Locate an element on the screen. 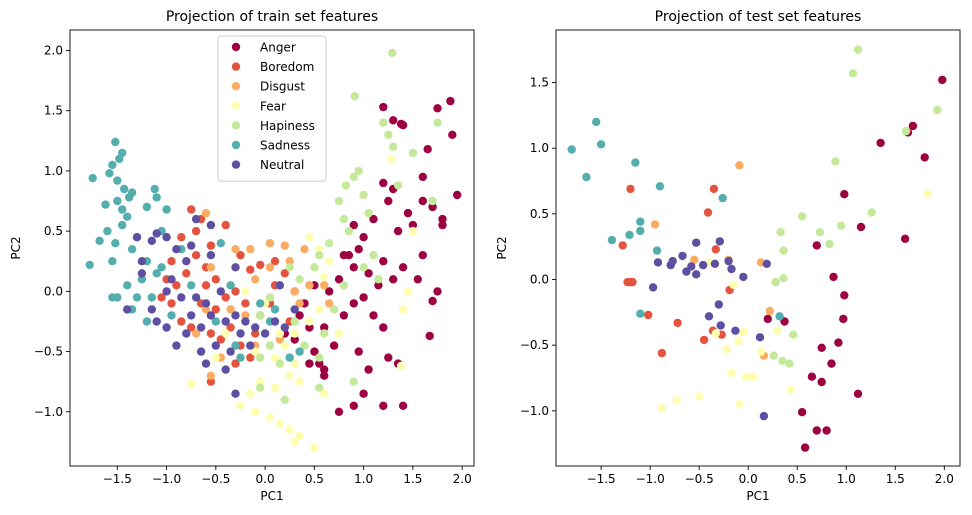  y-tick-label: 0.0 is located at coordinates (539, 280).